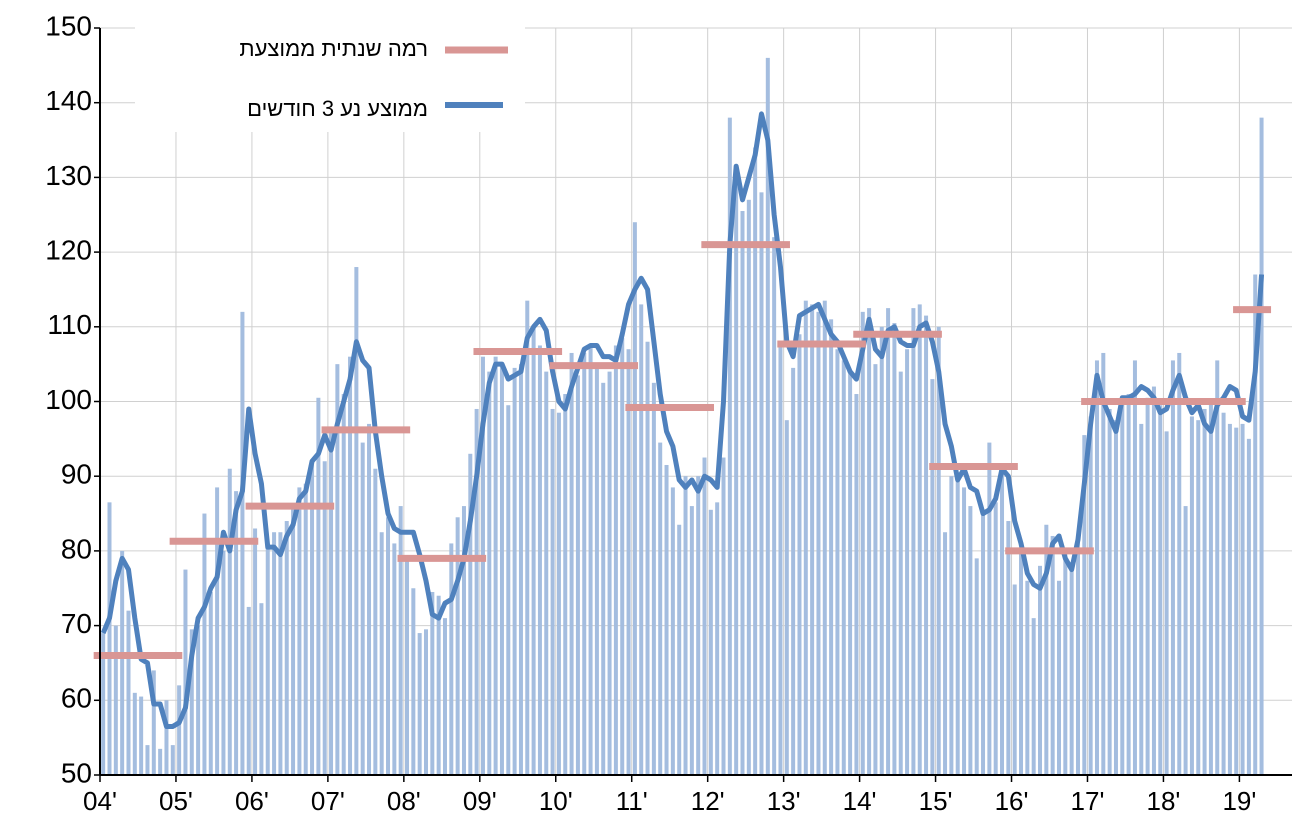 The height and width of the screenshot is (836, 1305). What do you see at coordinates (76, 623) in the screenshot?
I see `y-tick-label: 70` at bounding box center [76, 623].